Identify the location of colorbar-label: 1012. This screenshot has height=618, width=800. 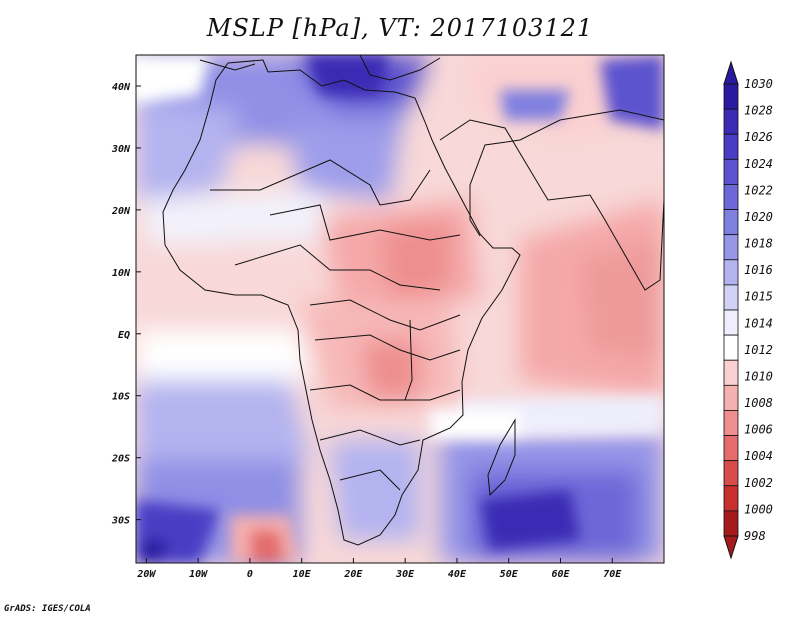
(758, 350).